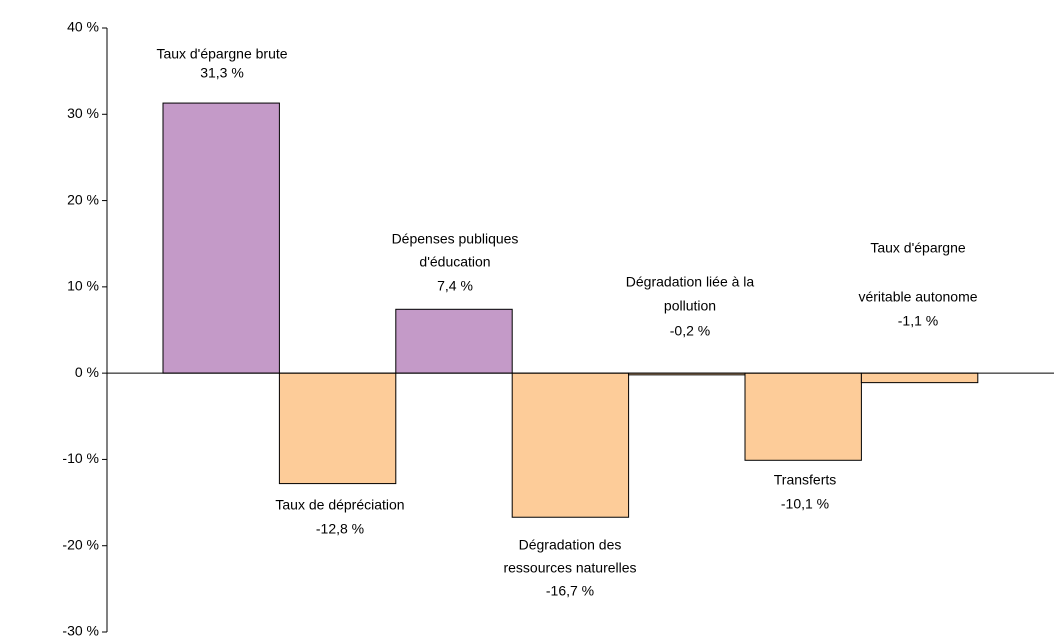 The width and height of the screenshot is (1054, 641). I want to click on y-tick-label: 30 %, so click(83, 113).